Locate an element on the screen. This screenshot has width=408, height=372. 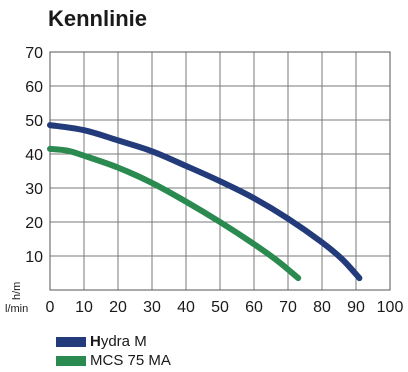
legend-item-mcs-75-ma: MCS 75 MA is located at coordinates (113, 360).